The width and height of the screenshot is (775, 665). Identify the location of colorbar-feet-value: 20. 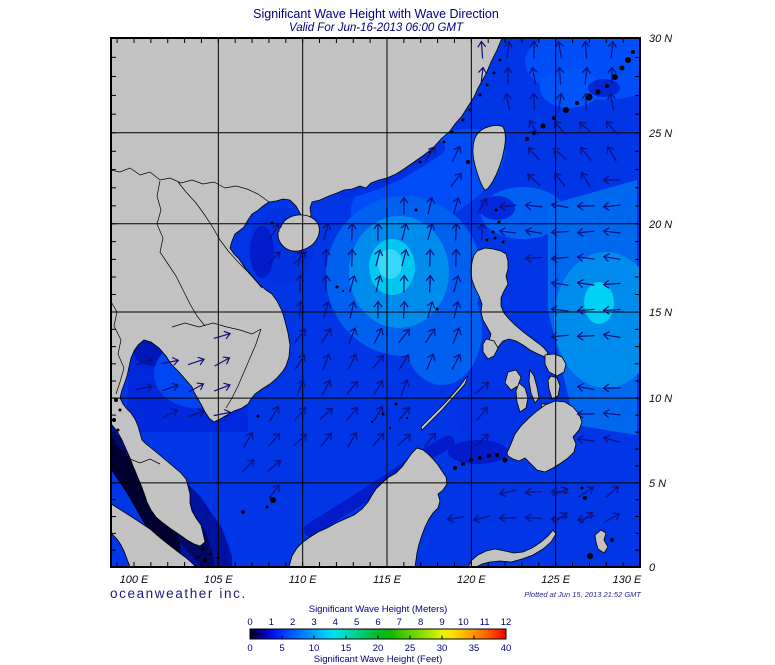
(378, 648).